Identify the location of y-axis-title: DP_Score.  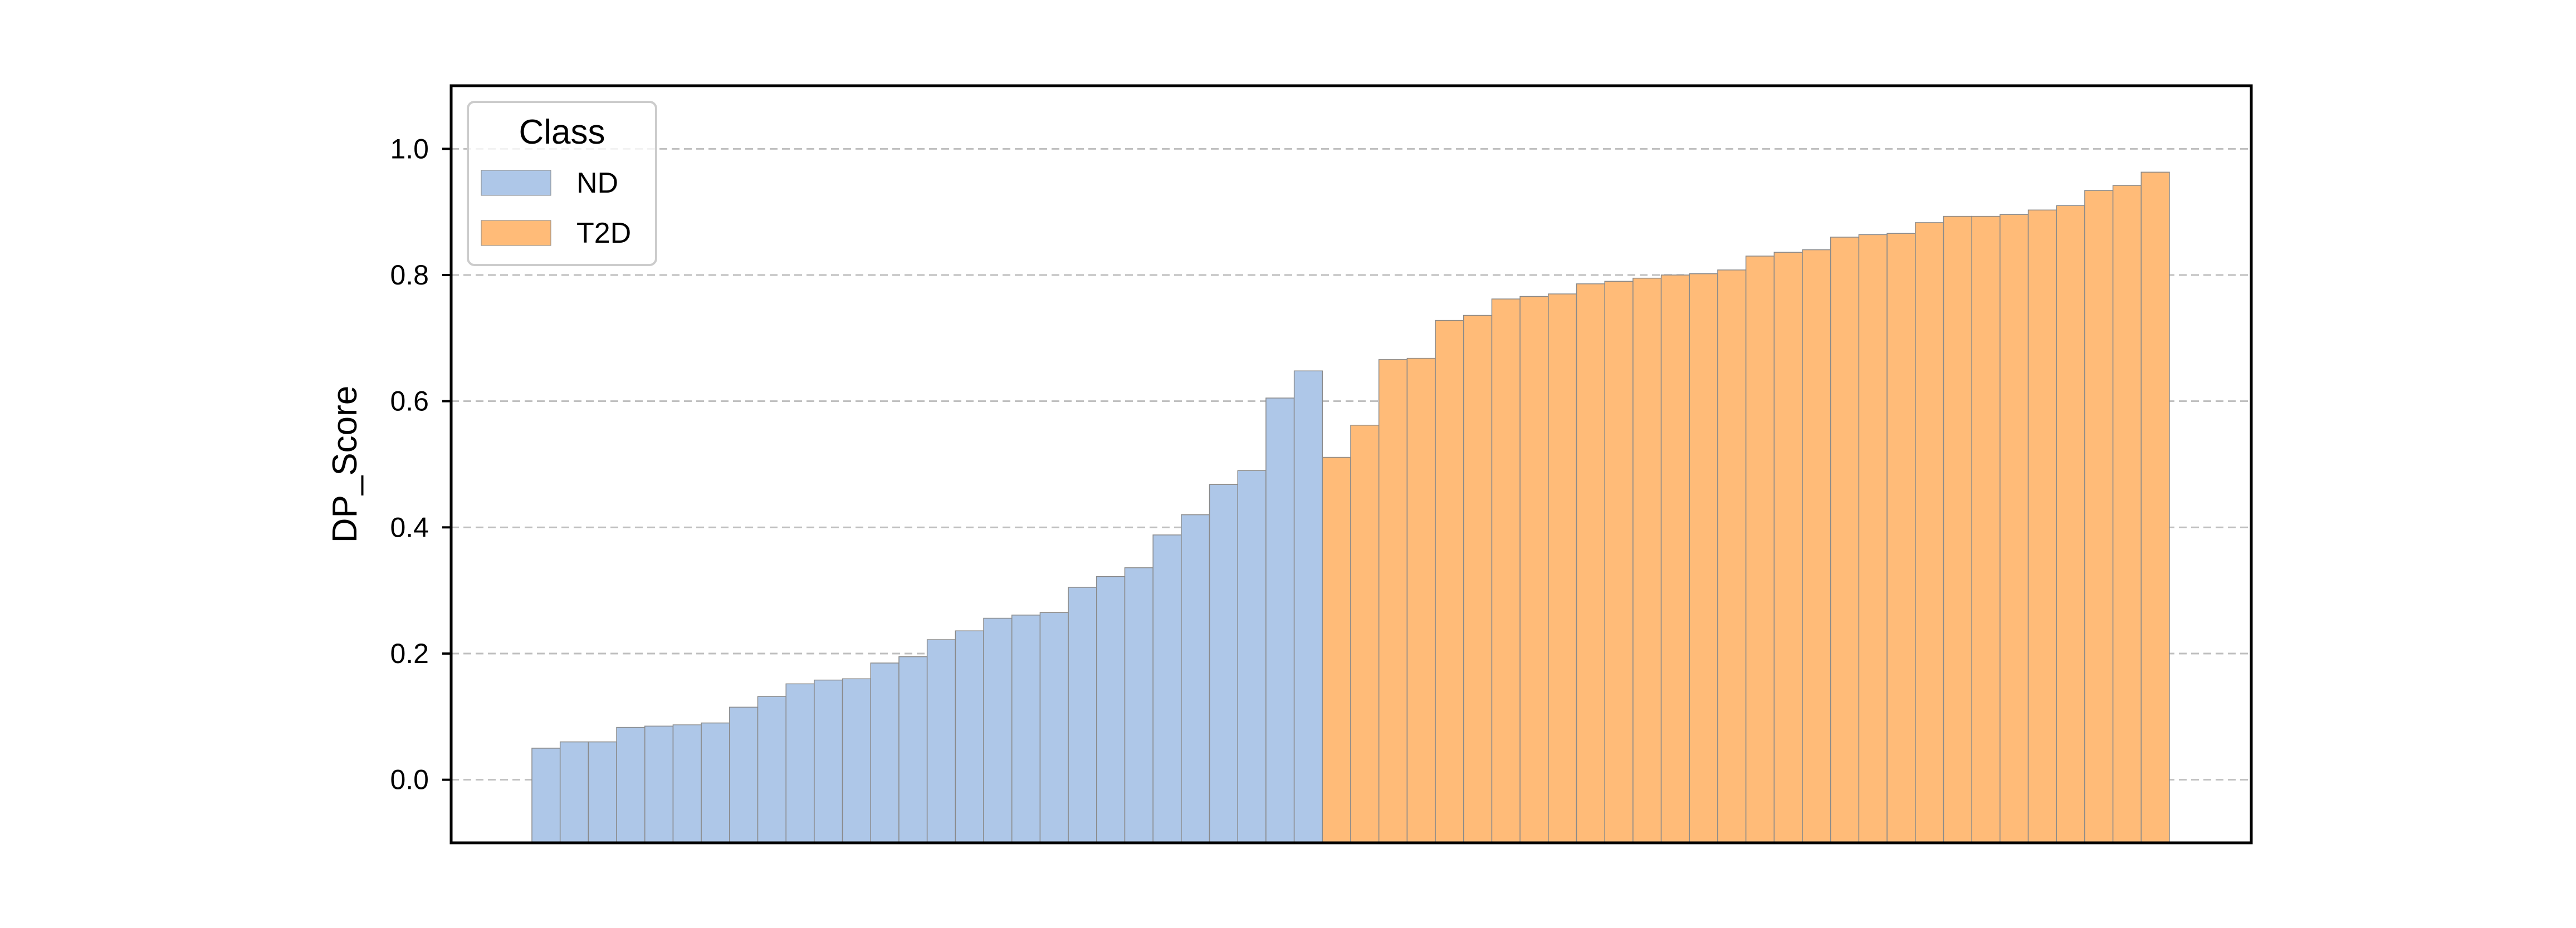
(345, 465).